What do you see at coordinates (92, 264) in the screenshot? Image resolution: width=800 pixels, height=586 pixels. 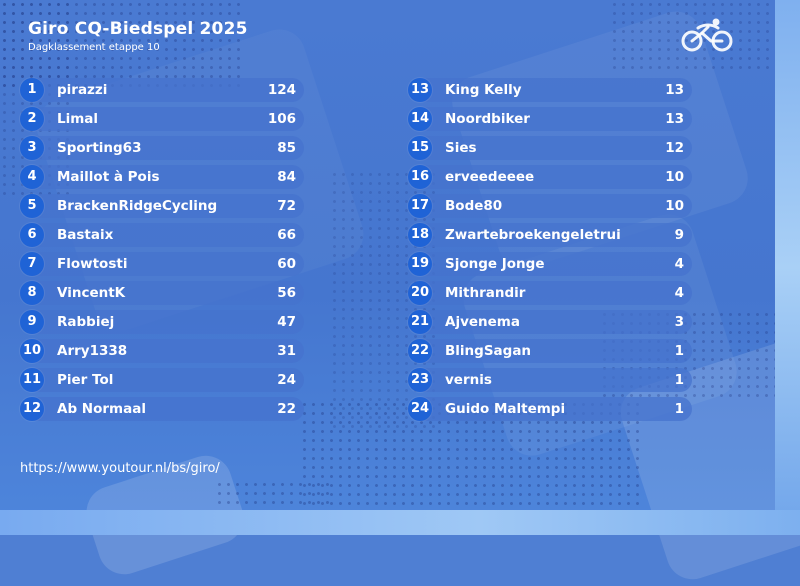 I see `player-name: Flowtosti` at bounding box center [92, 264].